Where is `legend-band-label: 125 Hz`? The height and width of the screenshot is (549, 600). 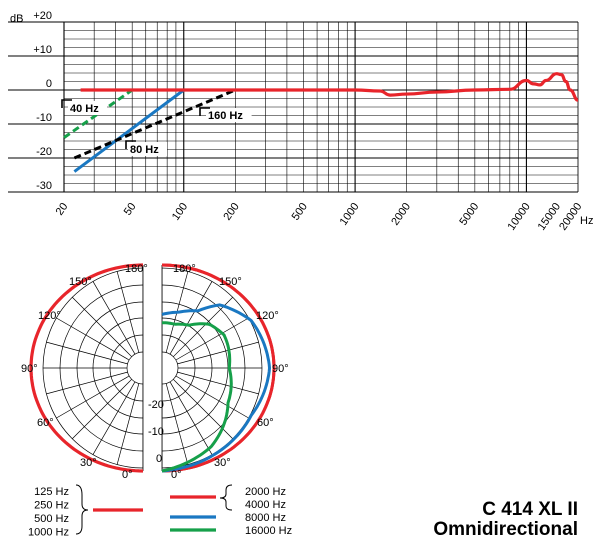
legend-band-label: 125 Hz is located at coordinates (51, 492).